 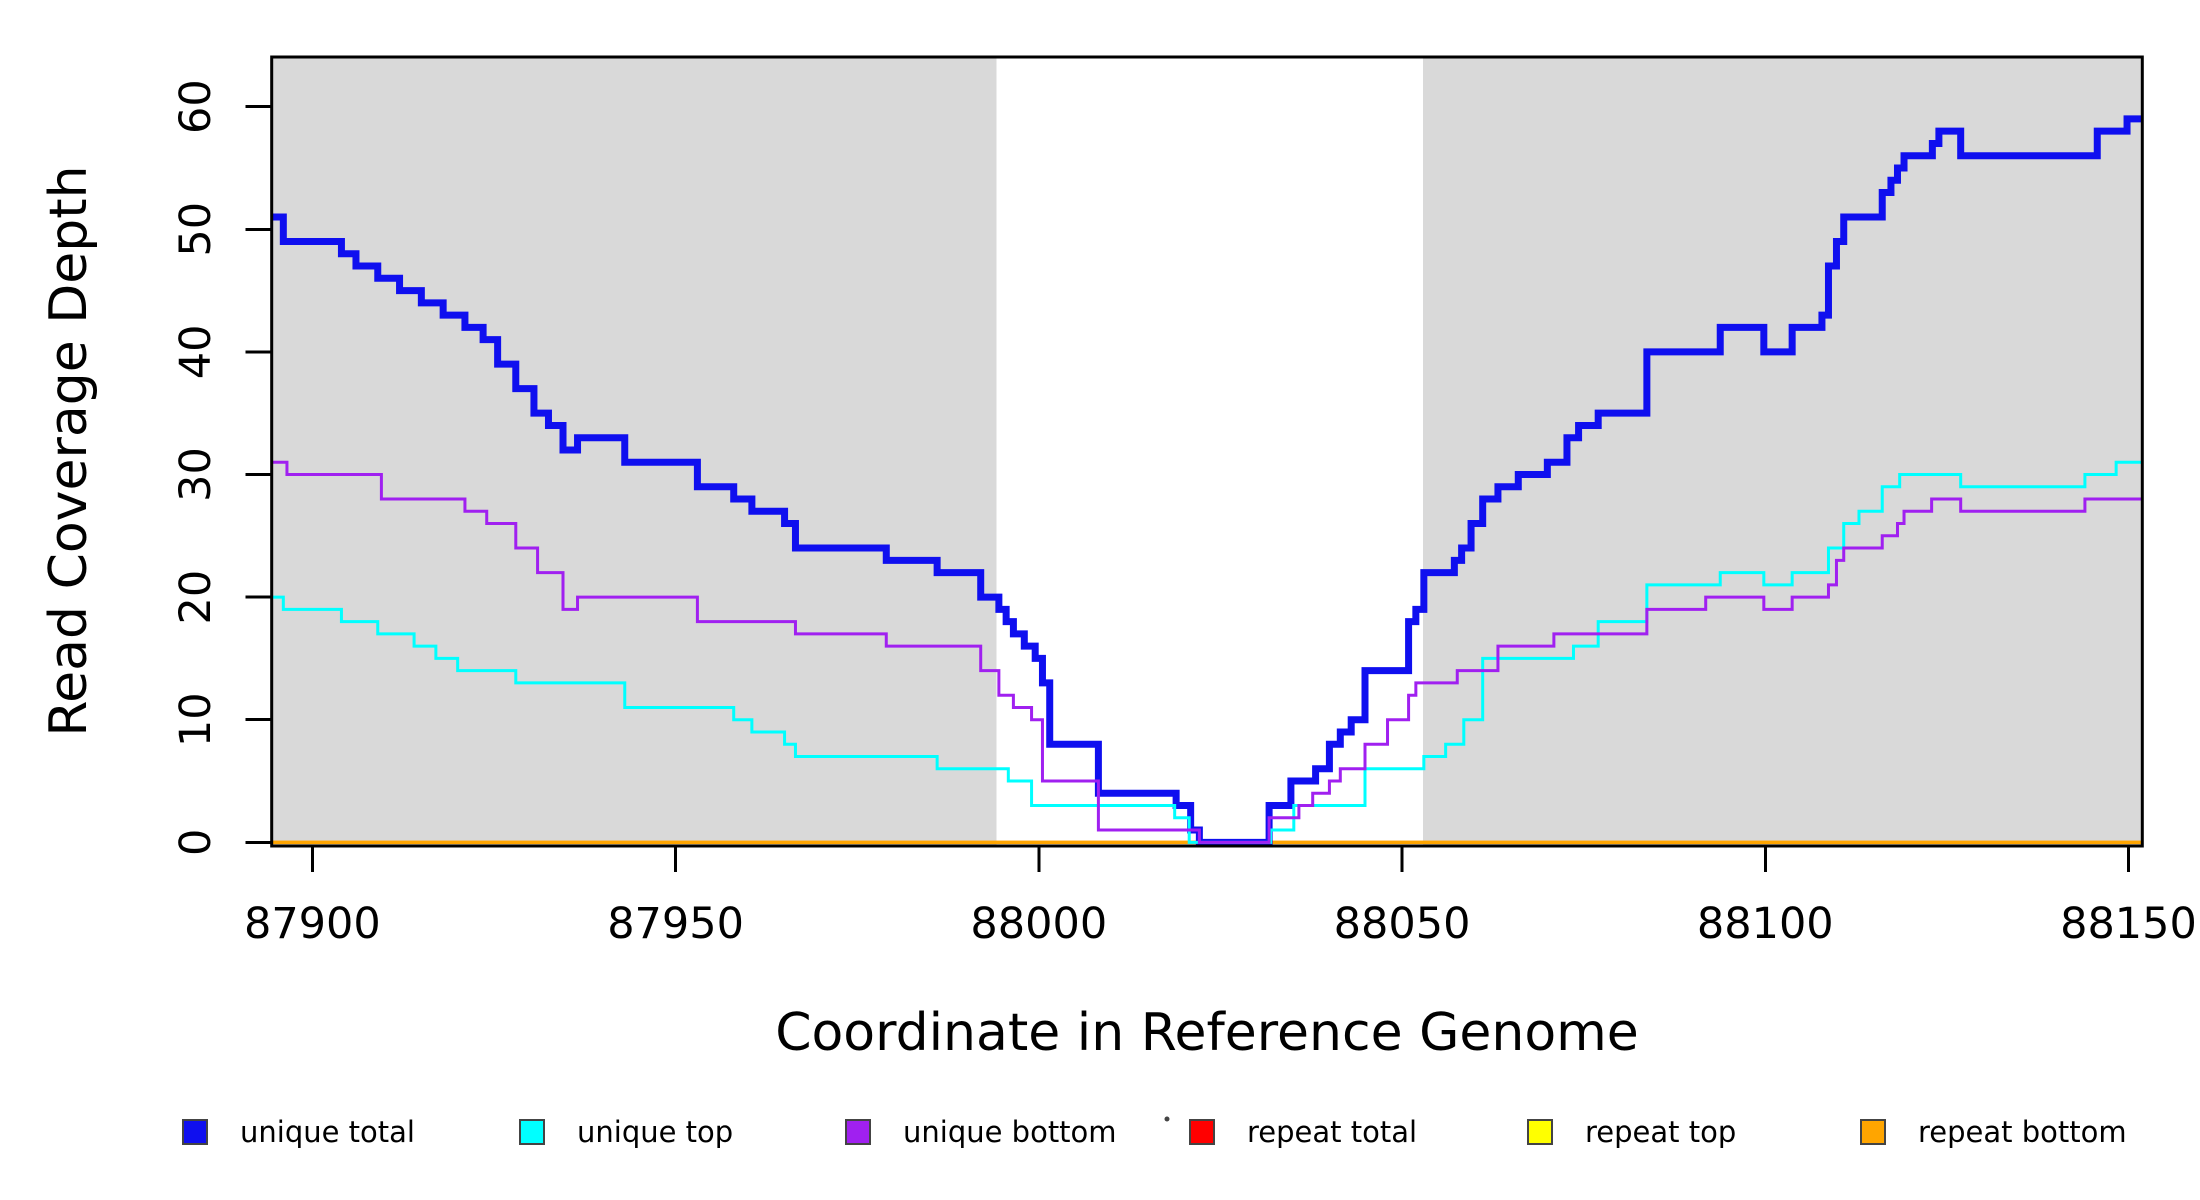 I want to click on legend-label-repeat-total: repeat total, so click(x=1332, y=1132).